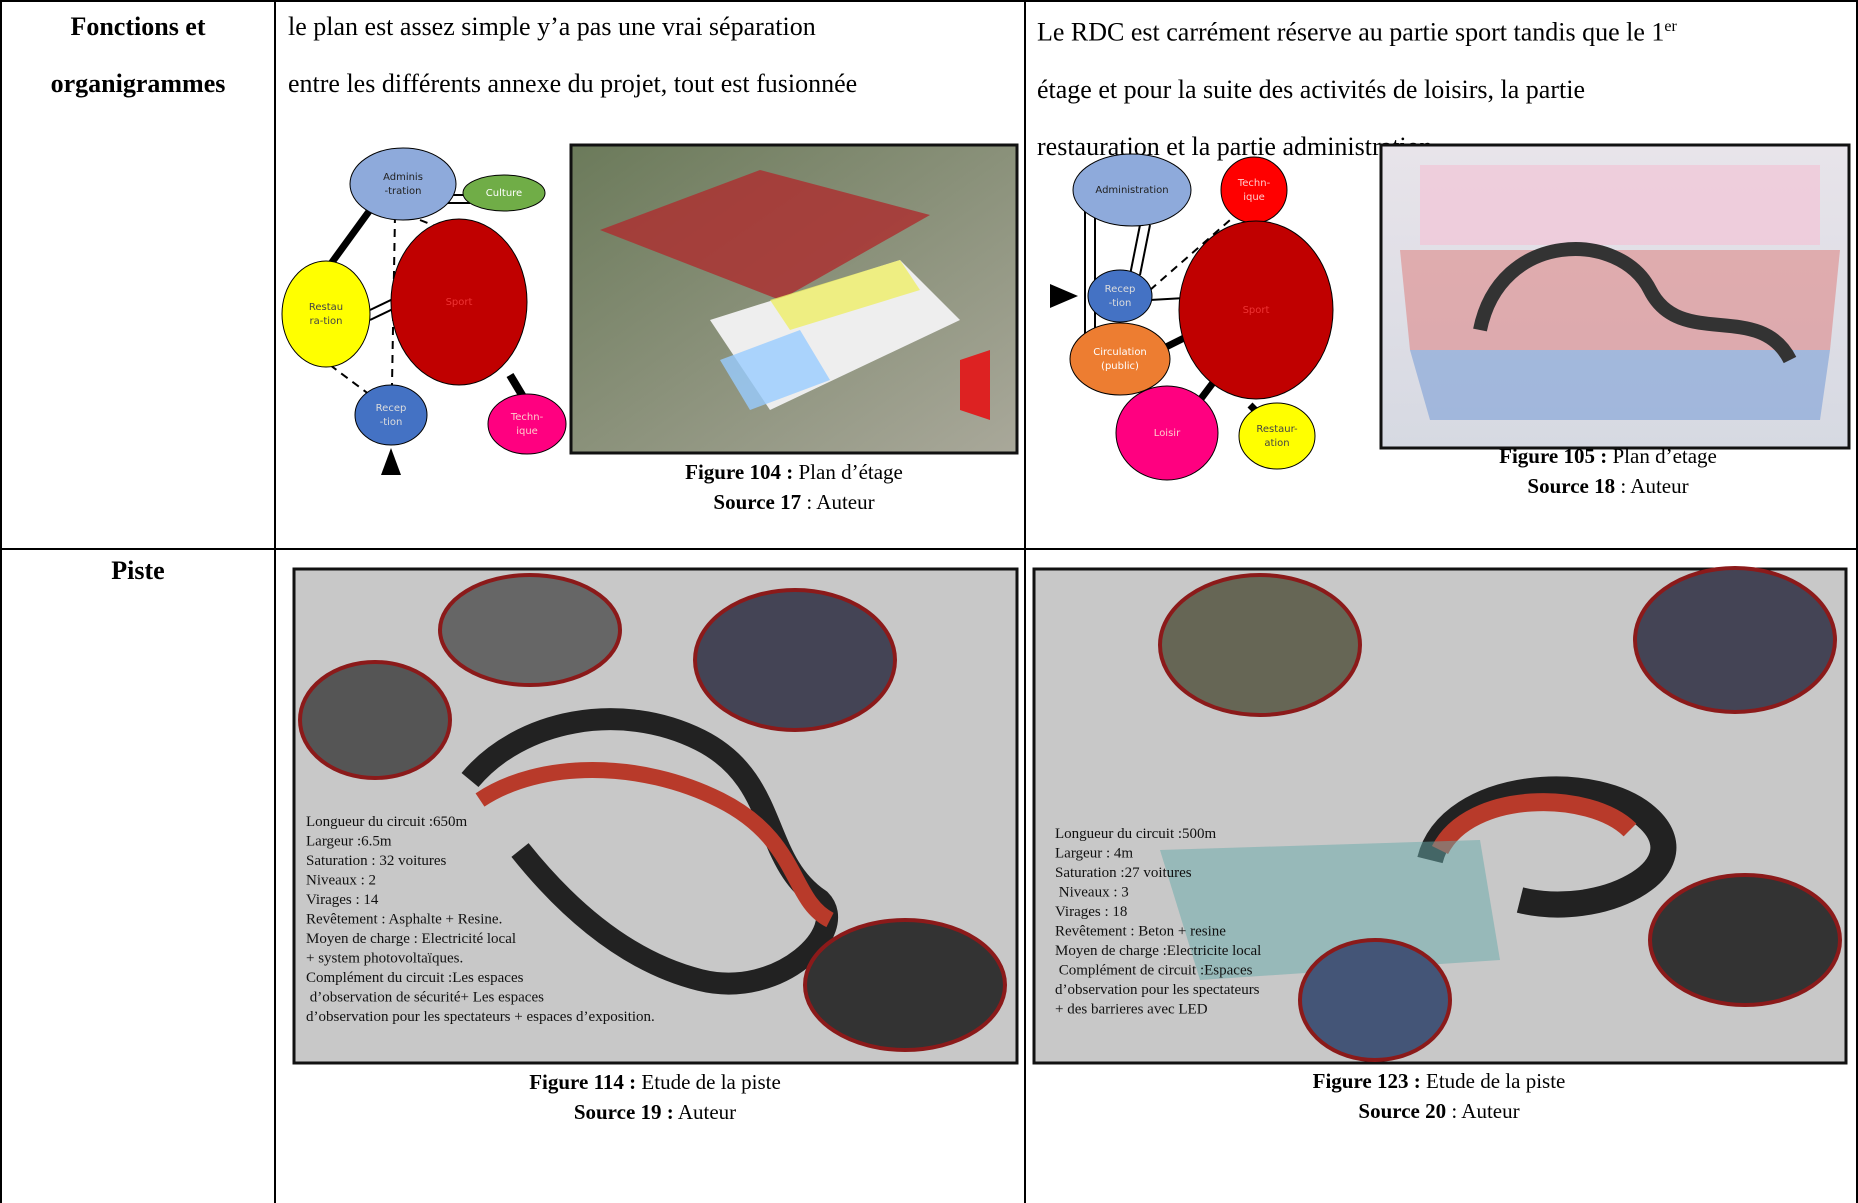 The width and height of the screenshot is (1858, 1203). Describe the element at coordinates (404, 920) in the screenshot. I see `overlay-text: Revêtement : Asphalte + Resine.` at that location.